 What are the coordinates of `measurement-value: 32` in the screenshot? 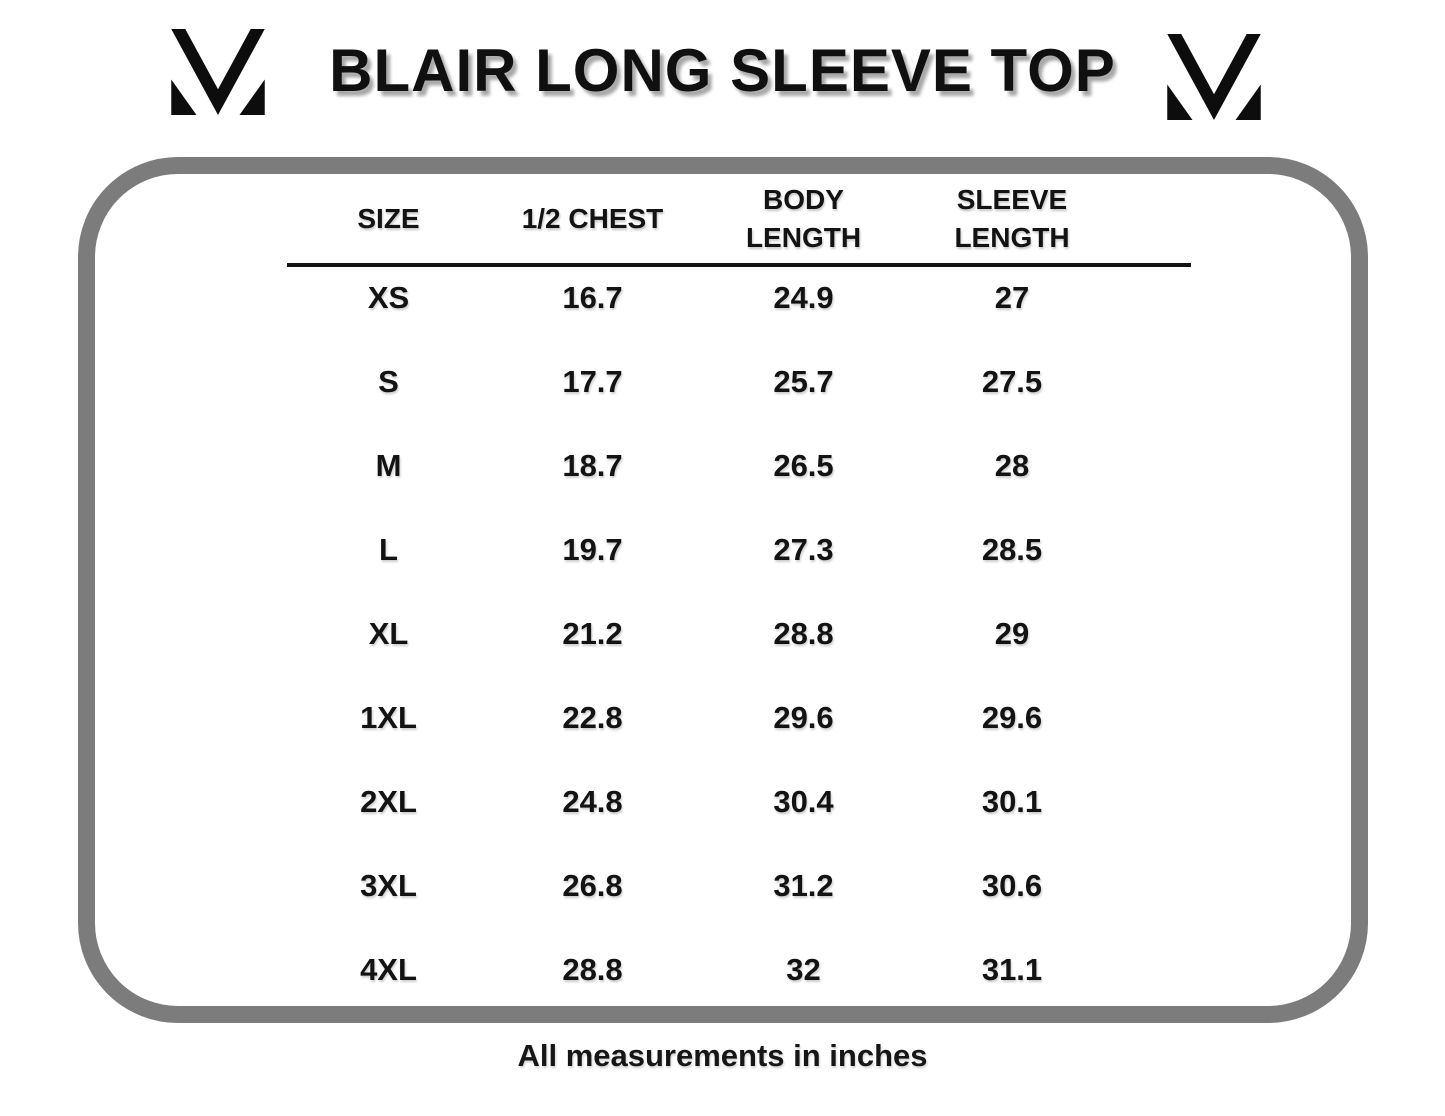 It's located at (803, 969).